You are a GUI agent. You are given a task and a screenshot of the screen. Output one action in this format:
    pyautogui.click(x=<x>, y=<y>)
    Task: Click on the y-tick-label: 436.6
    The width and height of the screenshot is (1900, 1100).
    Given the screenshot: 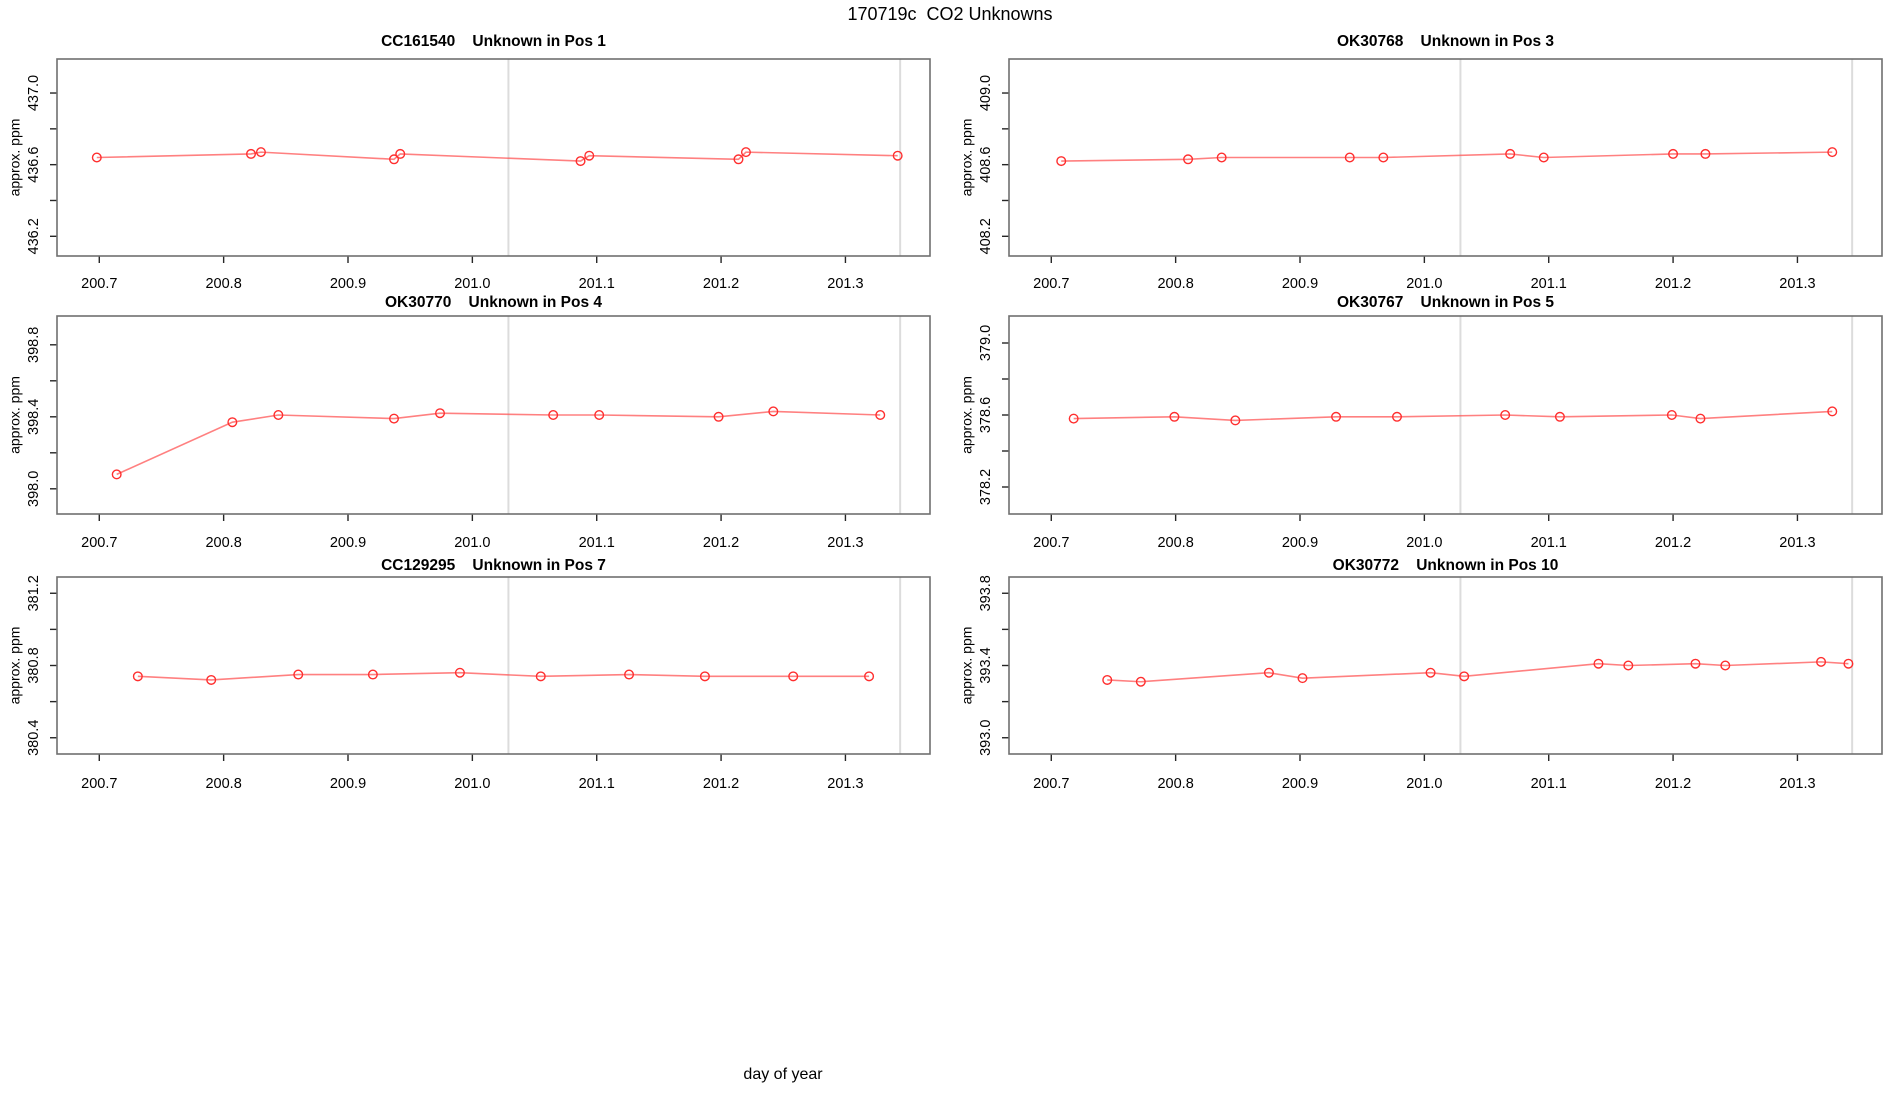 What is the action you would take?
    pyautogui.click(x=34, y=165)
    